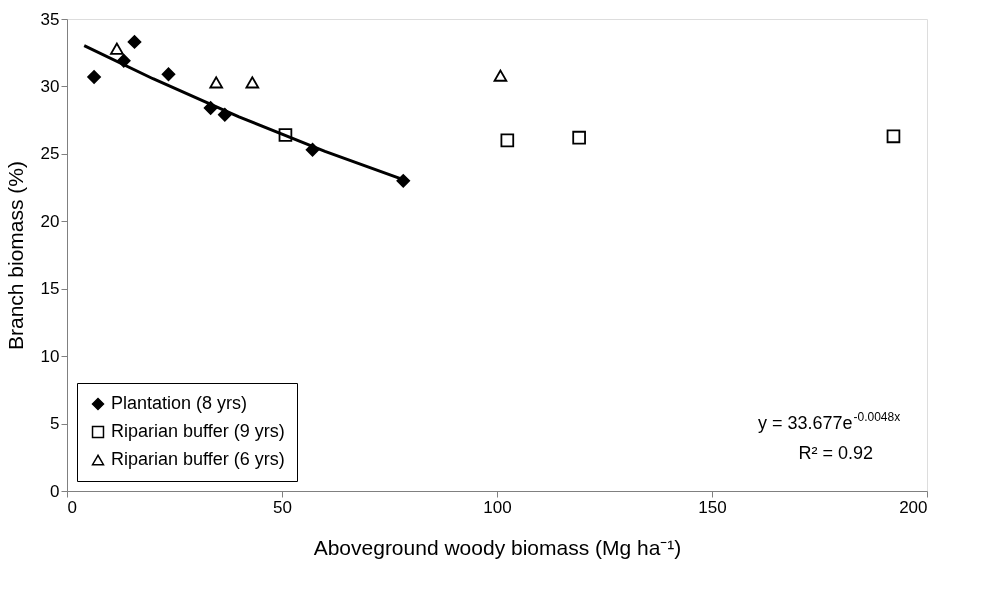  Describe the element at coordinates (835, 453) in the screenshot. I see `annotation: R² = 0.92` at that location.